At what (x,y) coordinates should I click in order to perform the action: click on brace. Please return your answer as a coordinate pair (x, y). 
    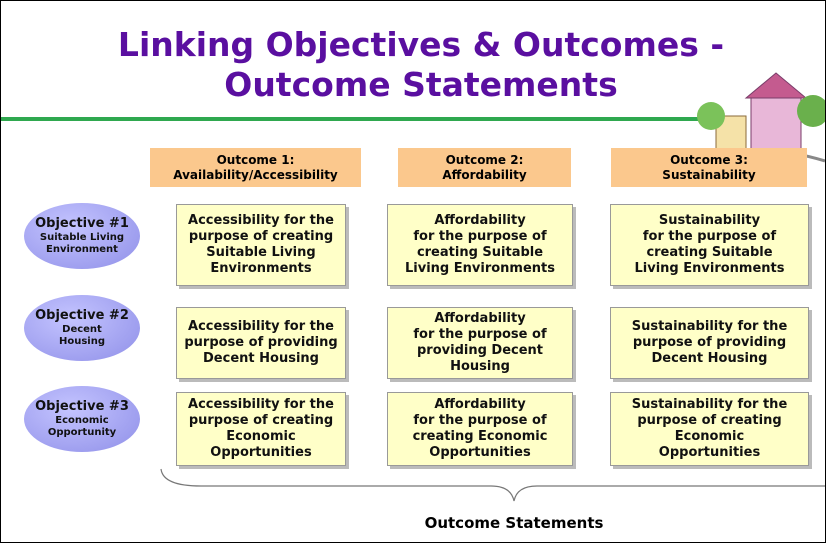
    Looking at the image, I should click on (492, 485).